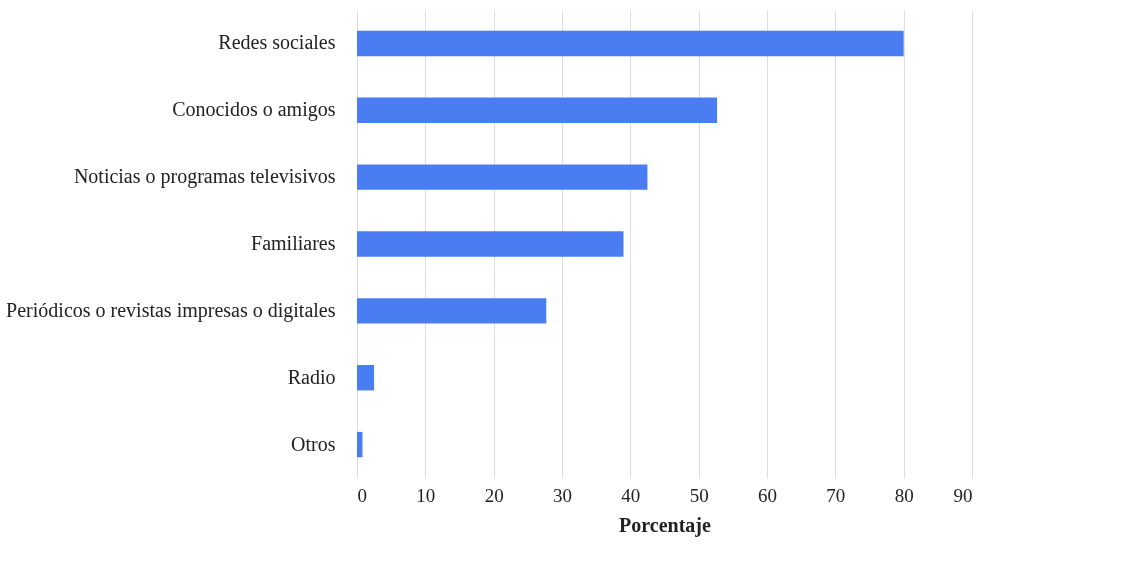  What do you see at coordinates (293, 243) in the screenshot?
I see `y-tick-label: Familiares` at bounding box center [293, 243].